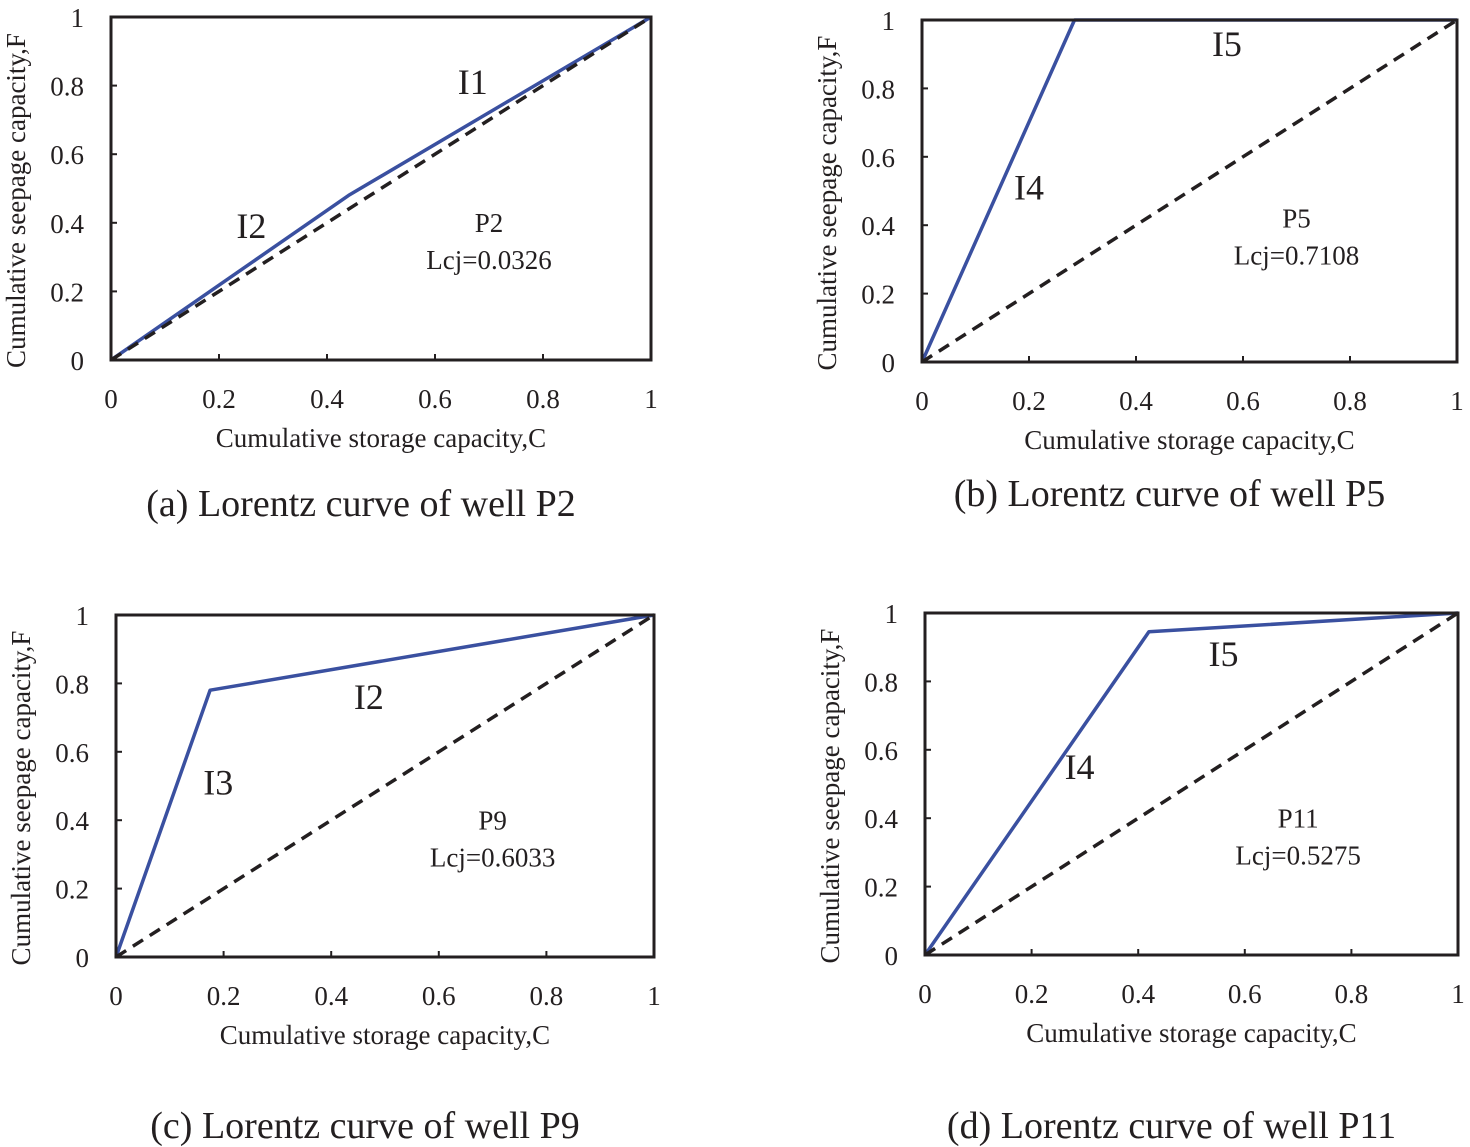 The height and width of the screenshot is (1147, 1470). Describe the element at coordinates (385, 1035) in the screenshot. I see `panel-c-x-axis-title: Cumulative storage capacity,C` at that location.